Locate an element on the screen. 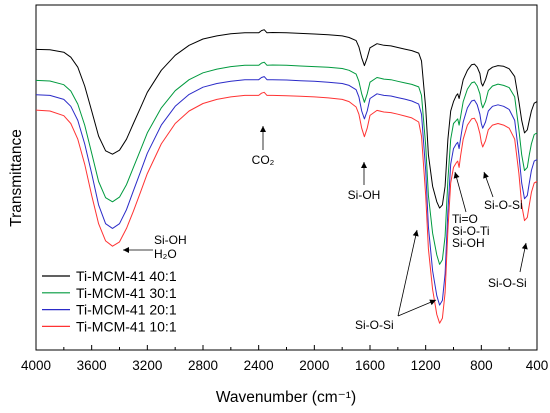 The height and width of the screenshot is (413, 550). annotation-label-sioh-h2o: H₂O is located at coordinates (165, 254).